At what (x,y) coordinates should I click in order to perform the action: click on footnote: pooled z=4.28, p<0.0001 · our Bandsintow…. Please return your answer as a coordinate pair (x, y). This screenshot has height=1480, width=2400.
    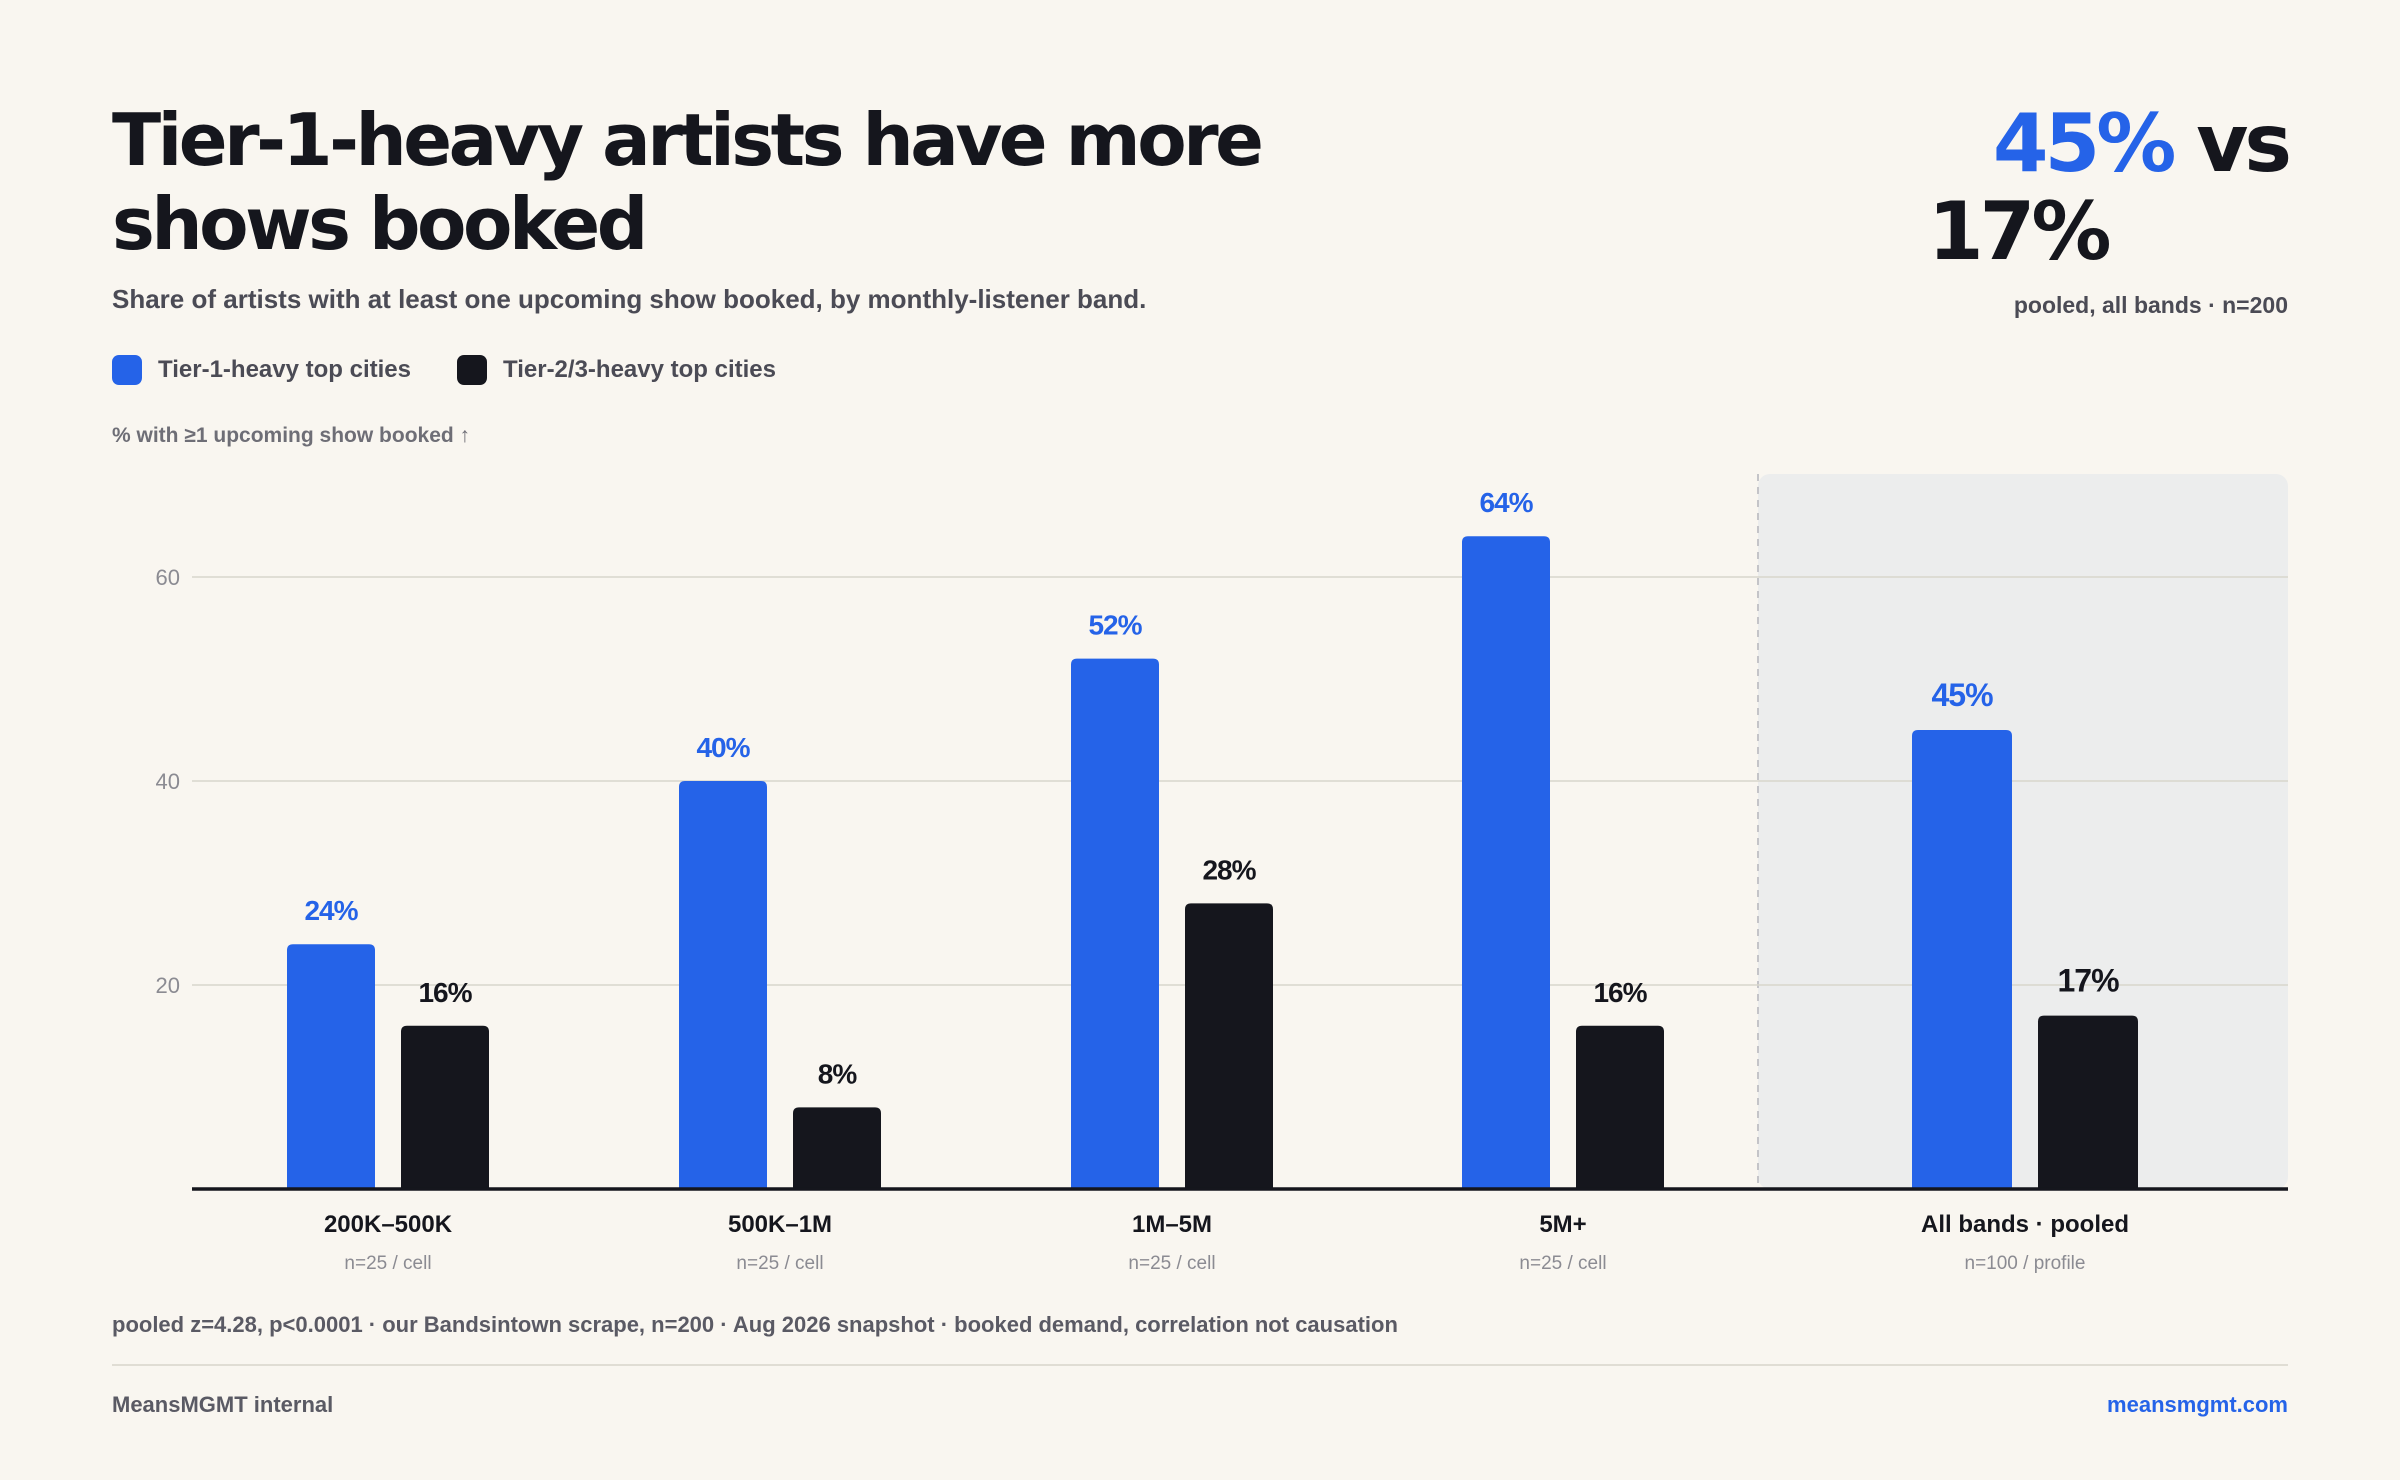
    Looking at the image, I should click on (755, 1324).